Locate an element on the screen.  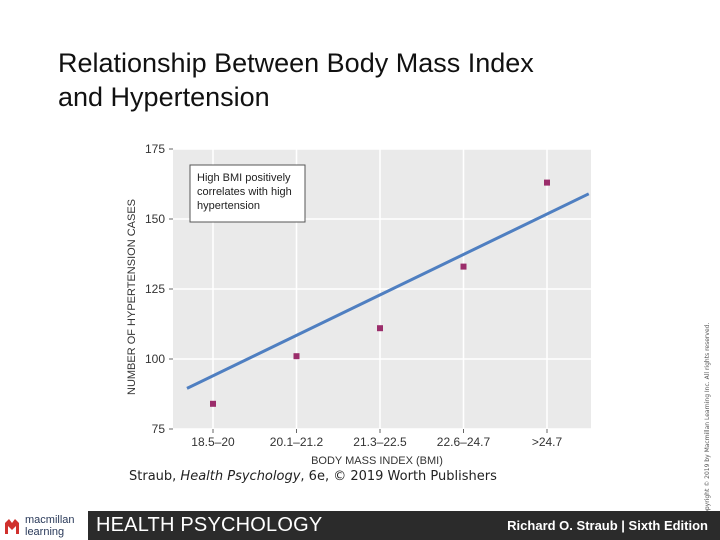
credit-prefix: Straub, is located at coordinates (155, 476).